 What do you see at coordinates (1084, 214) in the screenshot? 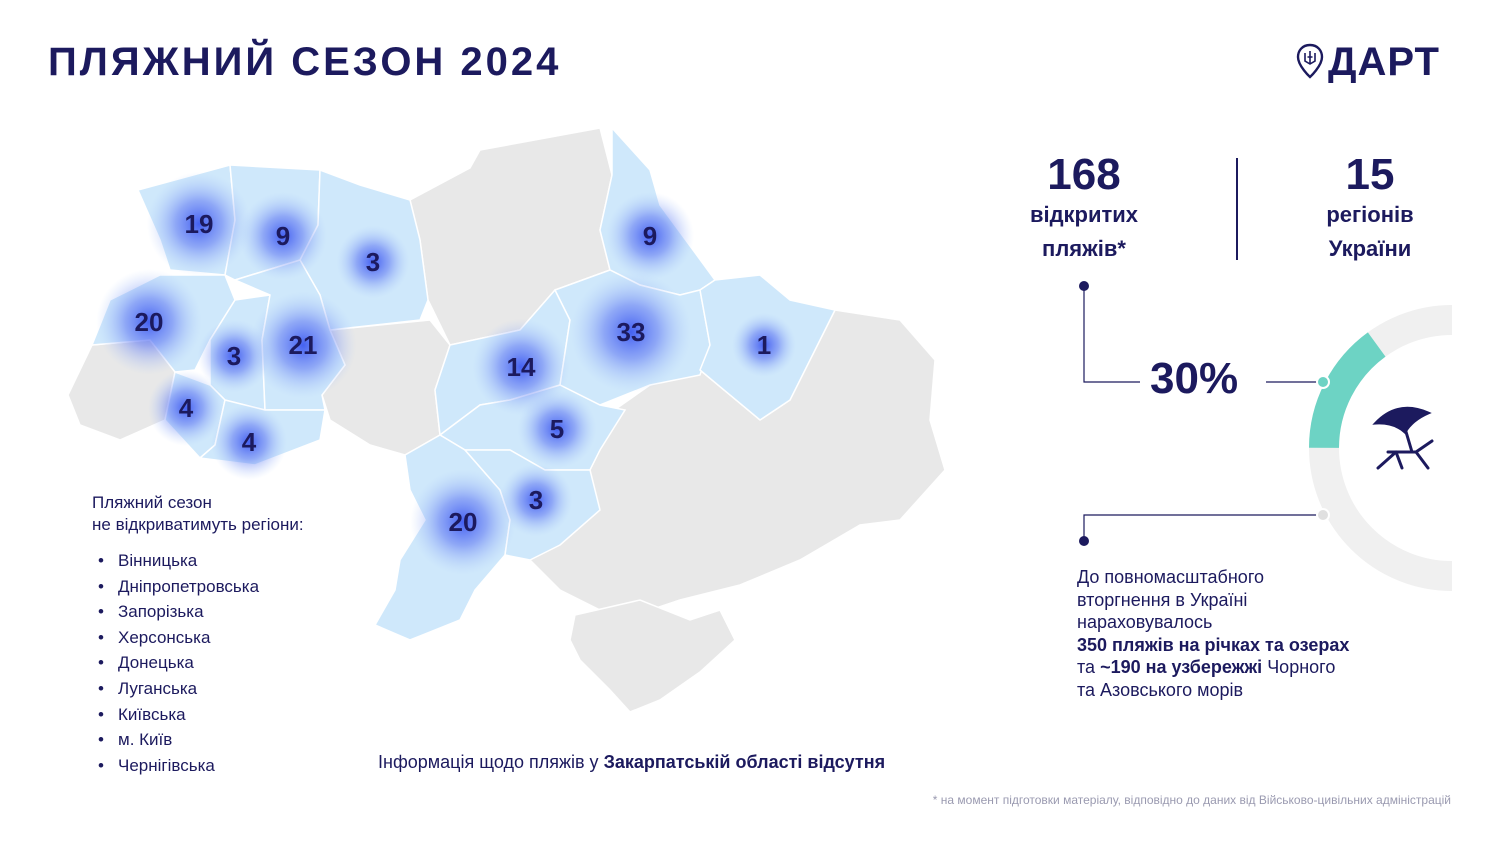
I see `beaches-label-1: відкритих` at bounding box center [1084, 214].